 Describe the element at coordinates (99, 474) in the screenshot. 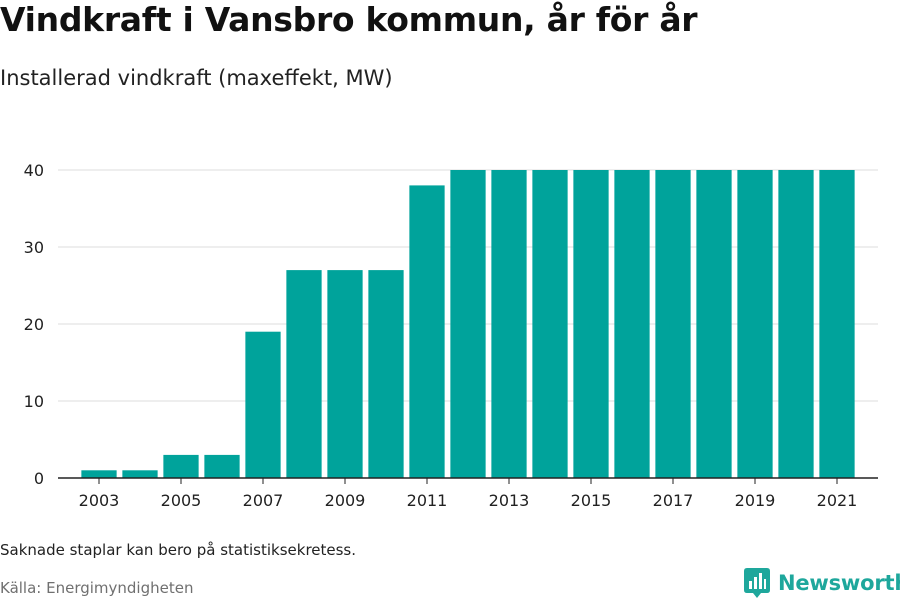

I see `bar-2003` at that location.